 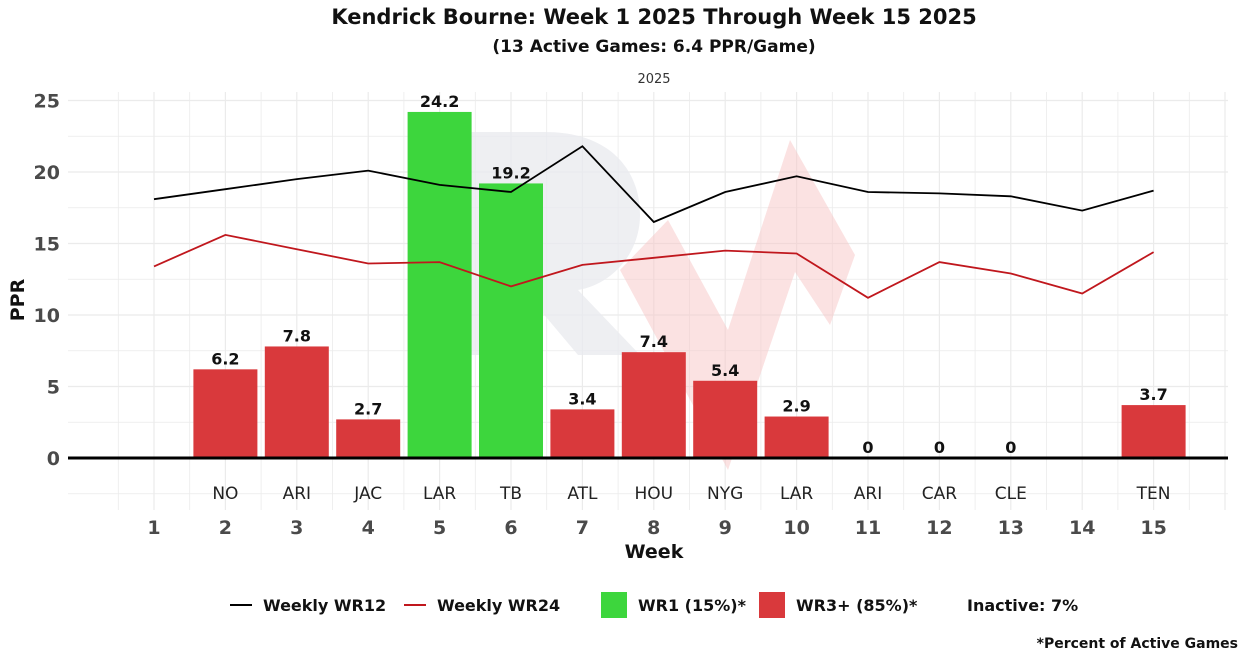 I want to click on x-tick-label: 7, so click(x=582, y=528).